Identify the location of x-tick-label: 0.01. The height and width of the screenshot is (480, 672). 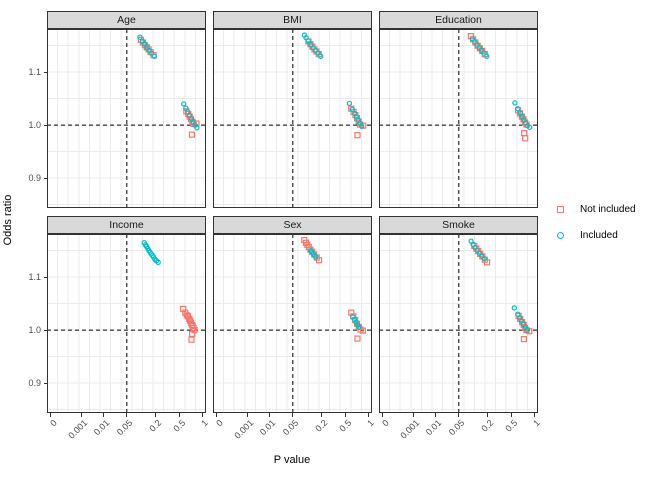
(267, 427).